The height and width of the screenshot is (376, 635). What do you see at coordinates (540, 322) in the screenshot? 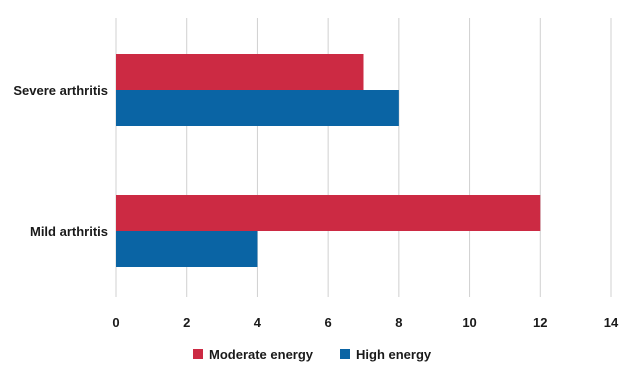
I see `x-tick-label-12: 12` at bounding box center [540, 322].